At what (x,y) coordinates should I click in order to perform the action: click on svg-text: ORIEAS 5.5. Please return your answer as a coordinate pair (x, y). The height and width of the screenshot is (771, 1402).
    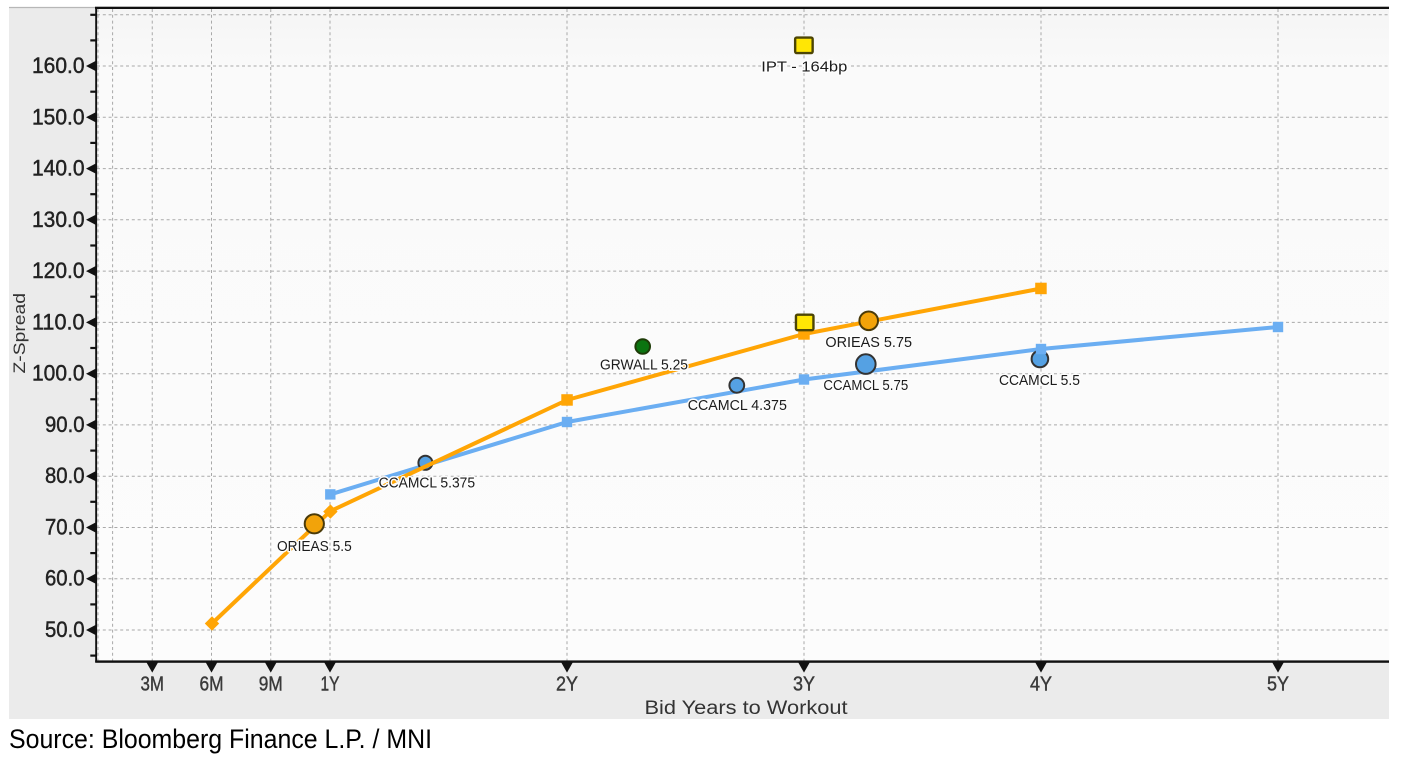
    Looking at the image, I should click on (314, 546).